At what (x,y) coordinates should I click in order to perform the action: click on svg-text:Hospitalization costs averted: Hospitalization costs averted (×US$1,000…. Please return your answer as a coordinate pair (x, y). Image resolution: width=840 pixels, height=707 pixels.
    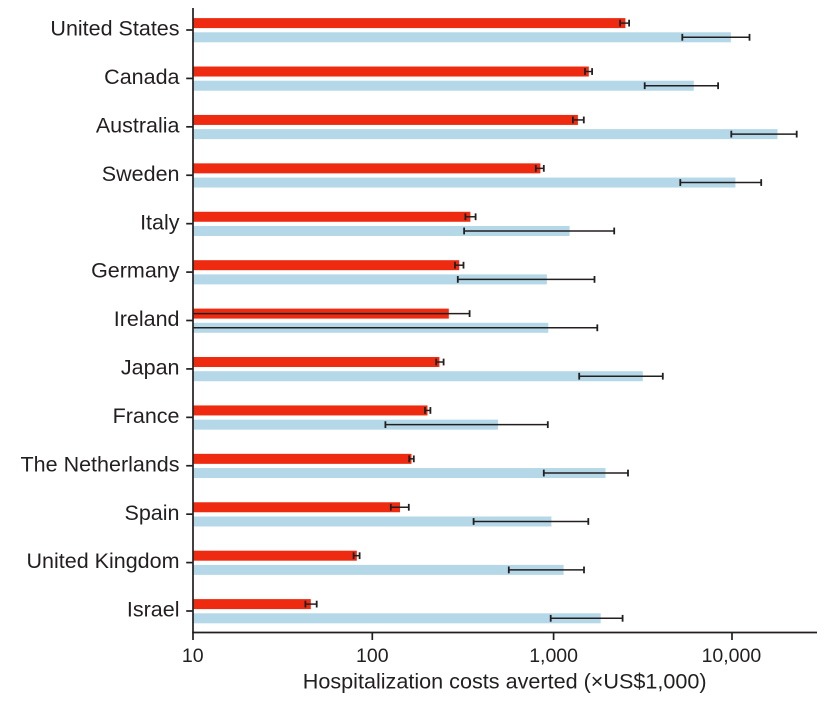
    Looking at the image, I should click on (505, 680).